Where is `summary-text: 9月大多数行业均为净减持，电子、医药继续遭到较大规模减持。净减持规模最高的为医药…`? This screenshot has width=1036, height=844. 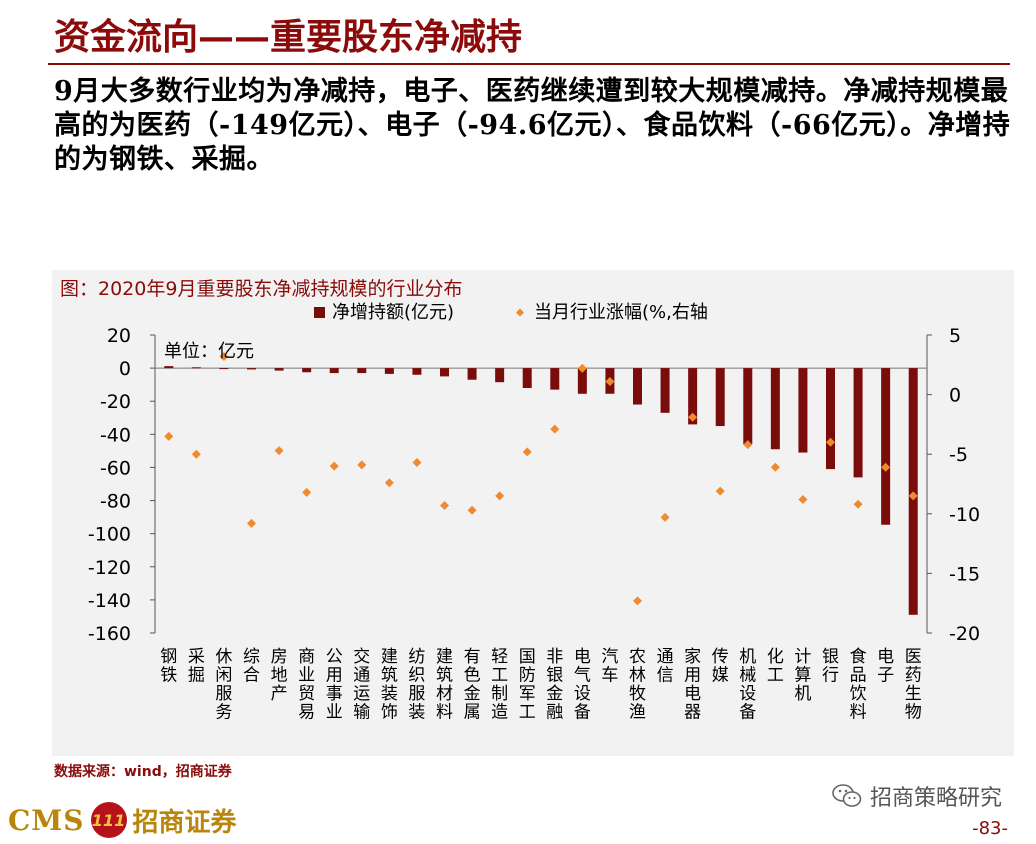
summary-text: 9月大多数行业均为净减持，电子、医药继续遭到较大规模减持。净减持规模最高的为医药… is located at coordinates (532, 125).